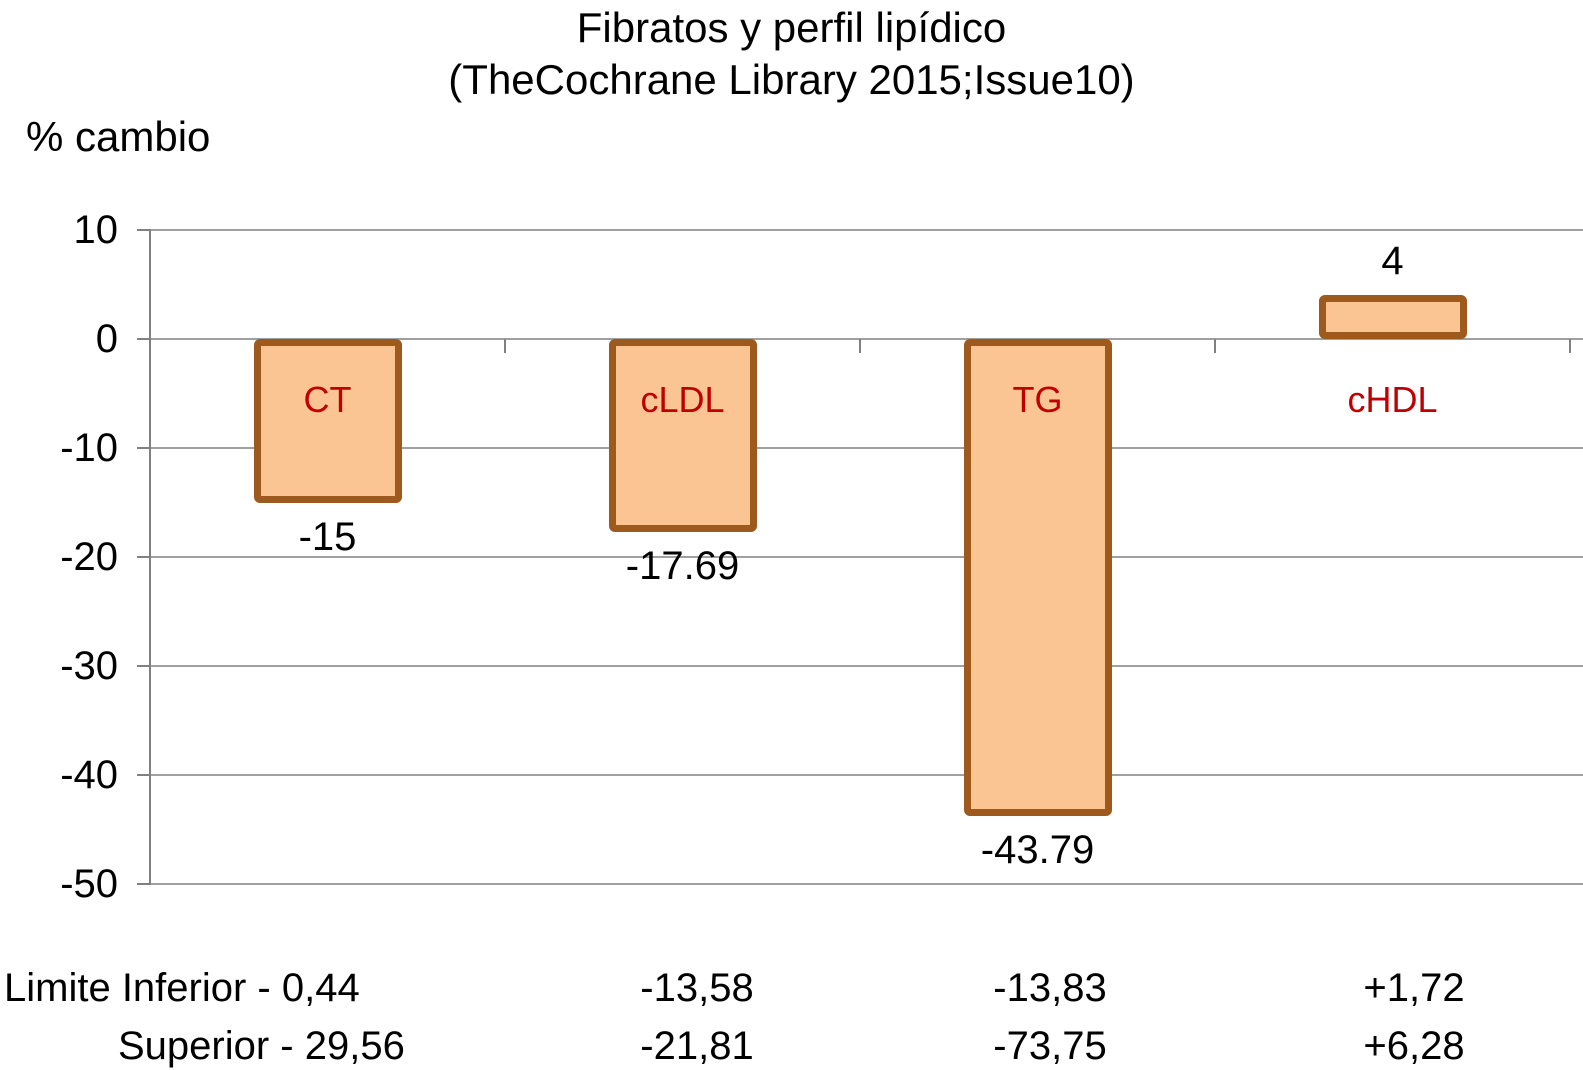 Image resolution: width=1583 pixels, height=1070 pixels. What do you see at coordinates (327, 536) in the screenshot?
I see `bar-value-label-CT: -15` at bounding box center [327, 536].